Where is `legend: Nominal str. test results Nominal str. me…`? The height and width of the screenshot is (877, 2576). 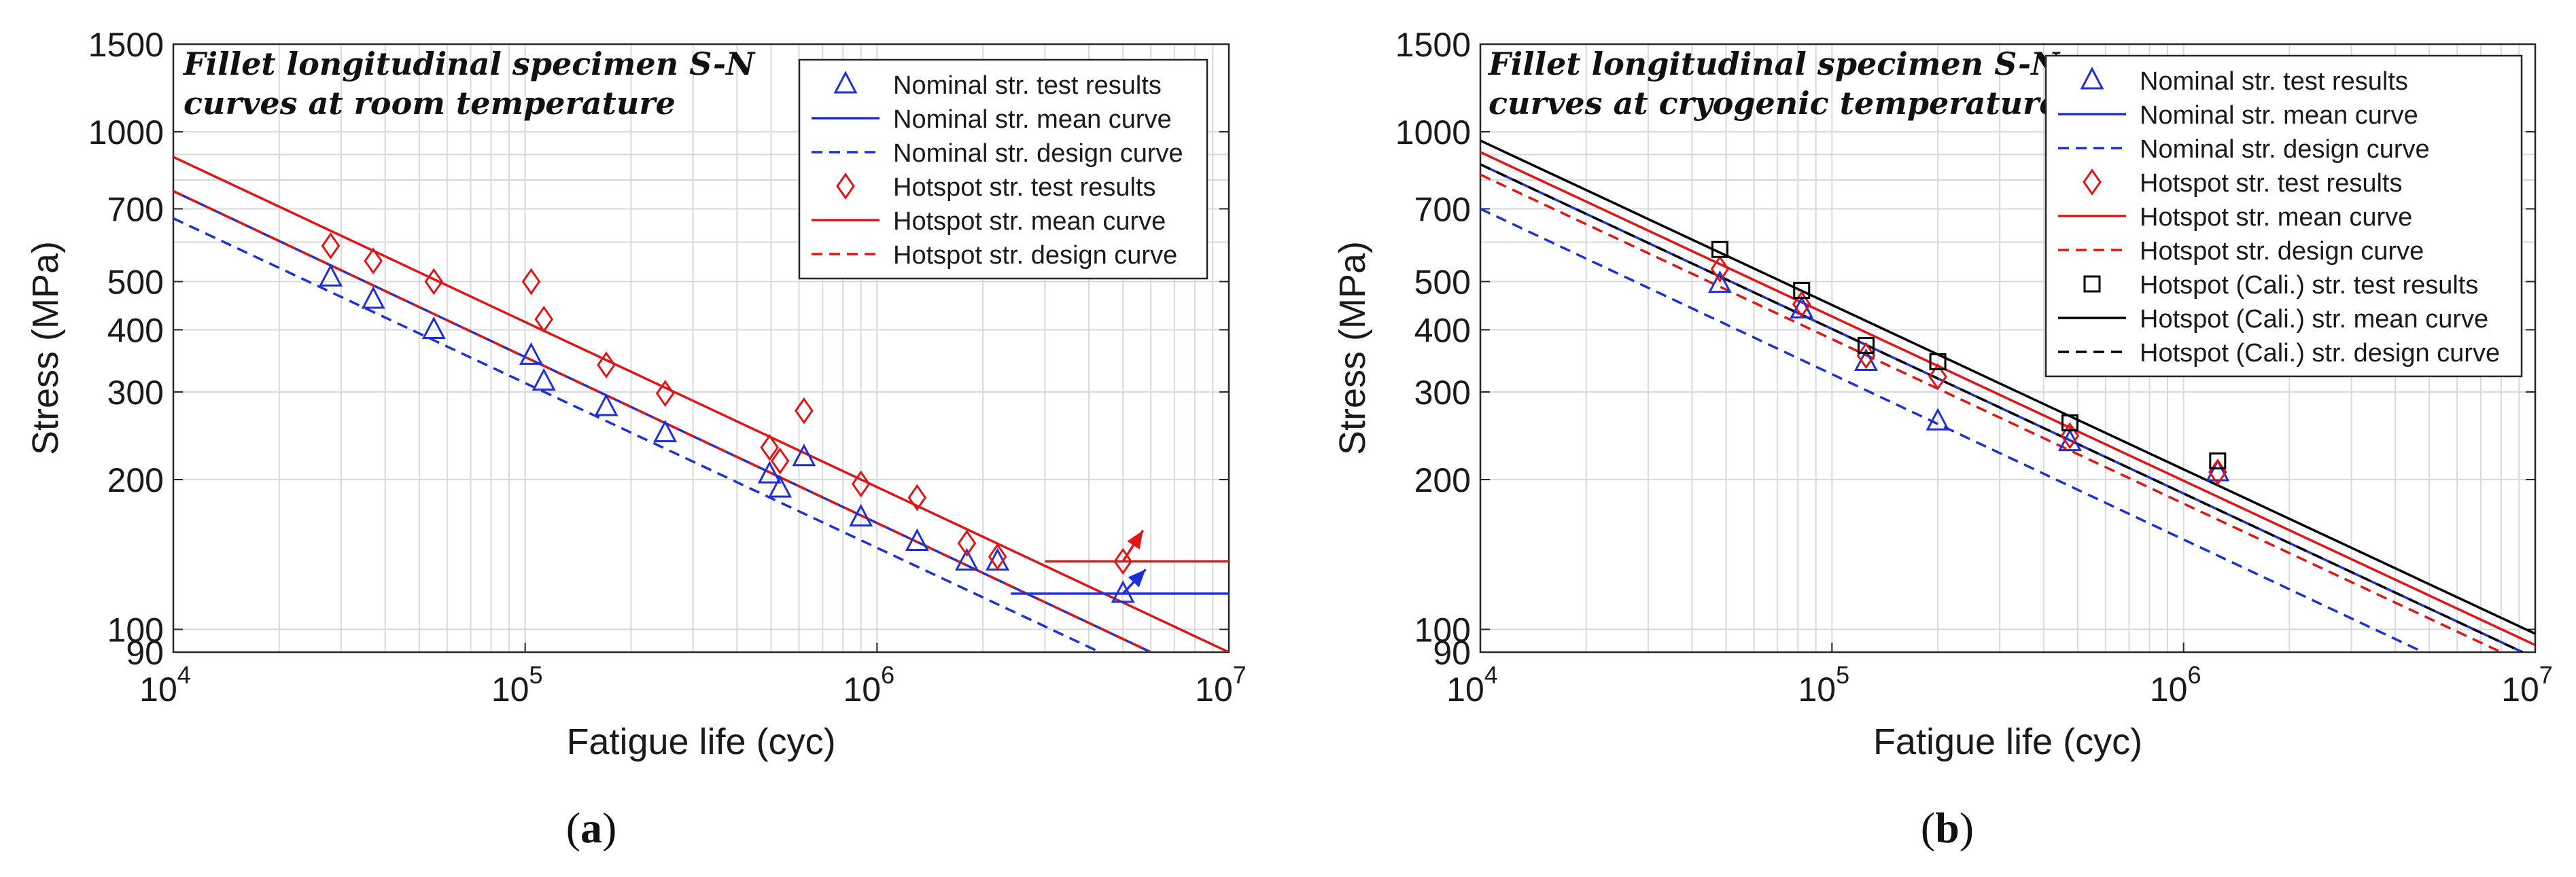 legend: Nominal str. test results Nominal str. me… is located at coordinates (1003, 169).